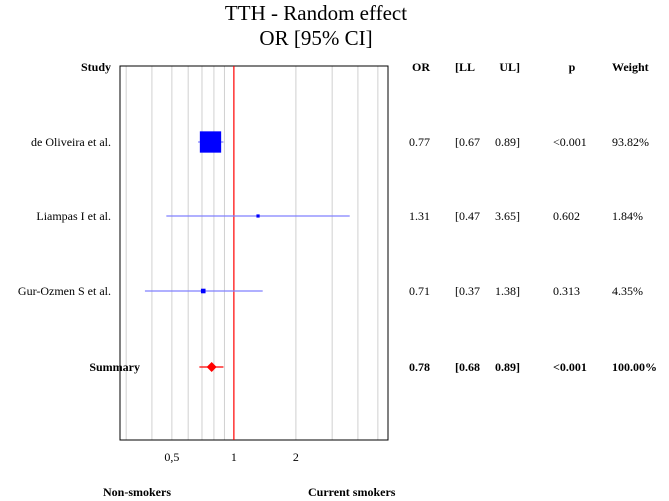 This screenshot has width=669, height=501. What do you see at coordinates (467, 367) in the screenshot?
I see `summary-lower-limit-value: [0.68` at bounding box center [467, 367].